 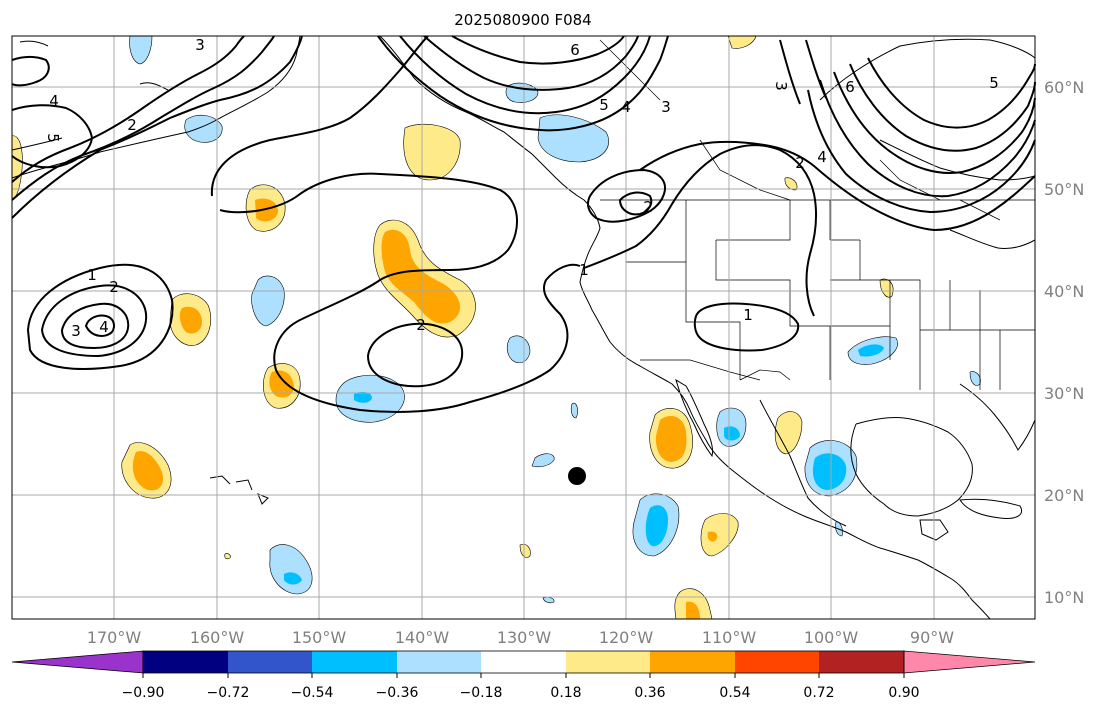 I want to click on lon-label: 100°W, so click(x=831, y=637).